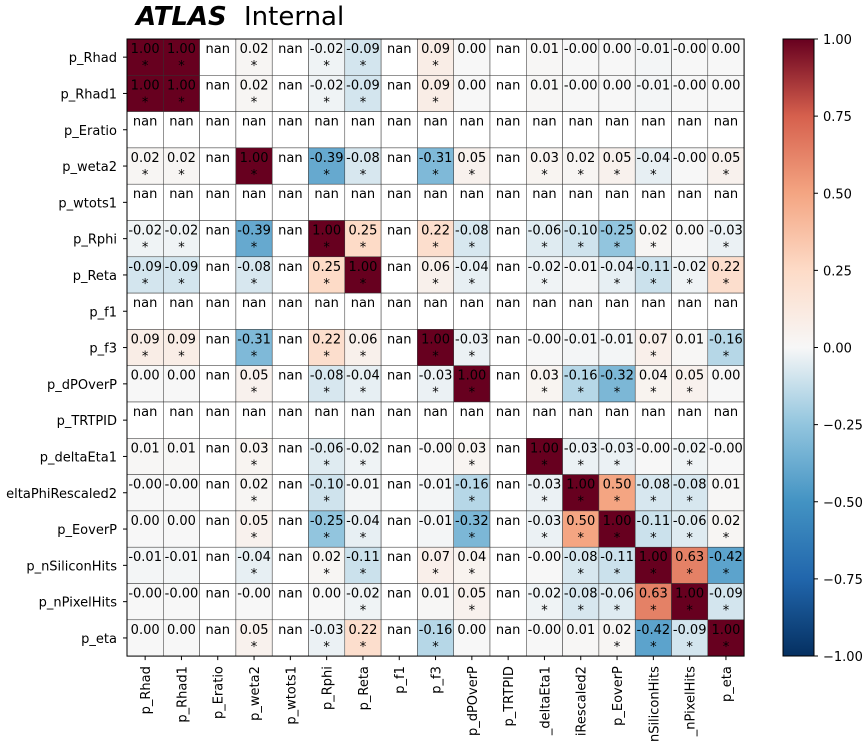  What do you see at coordinates (472, 267) in the screenshot?
I see `cell-value: -0.04` at bounding box center [472, 267].